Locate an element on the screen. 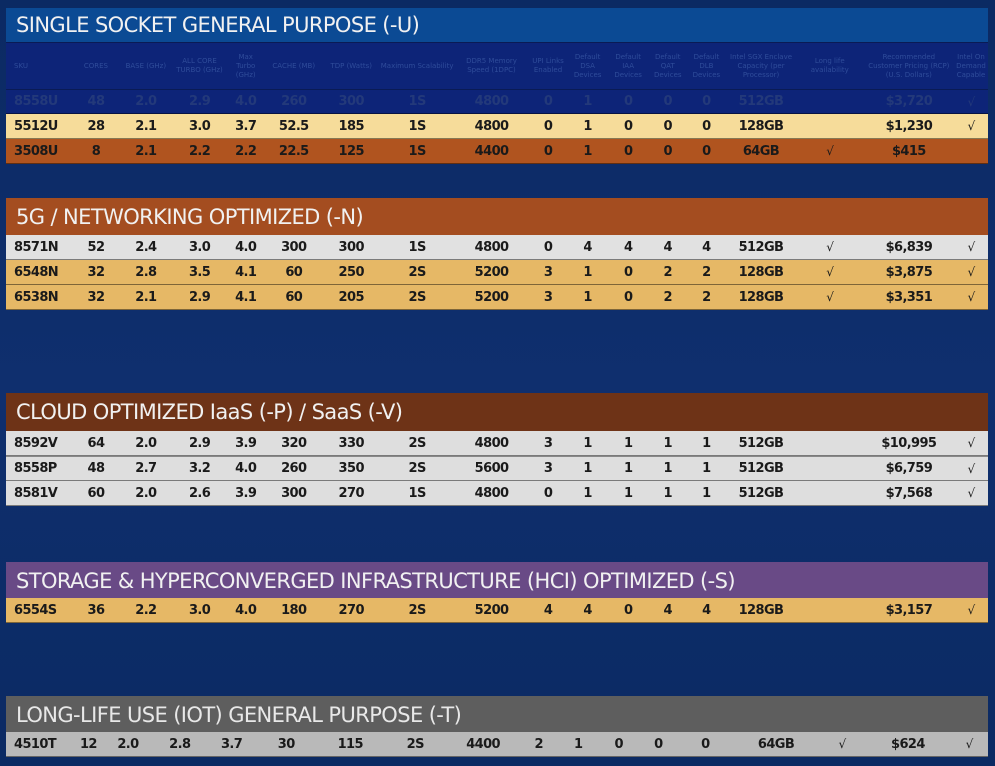 This screenshot has height=766, width=995. cell: 52.5 is located at coordinates (293, 126).